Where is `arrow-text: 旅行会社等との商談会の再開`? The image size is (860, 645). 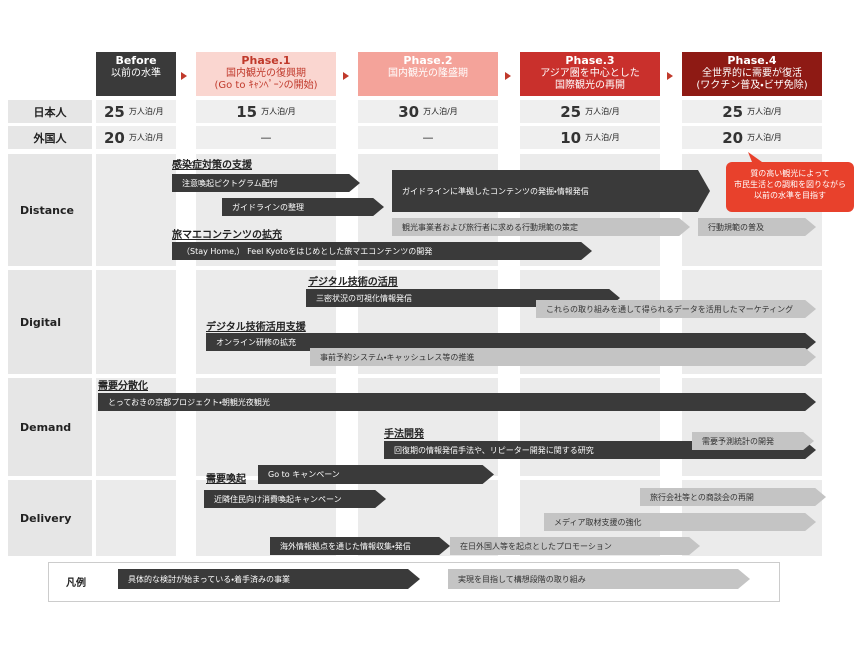 arrow-text: 旅行会社等との商談会の再開 is located at coordinates (727, 497).